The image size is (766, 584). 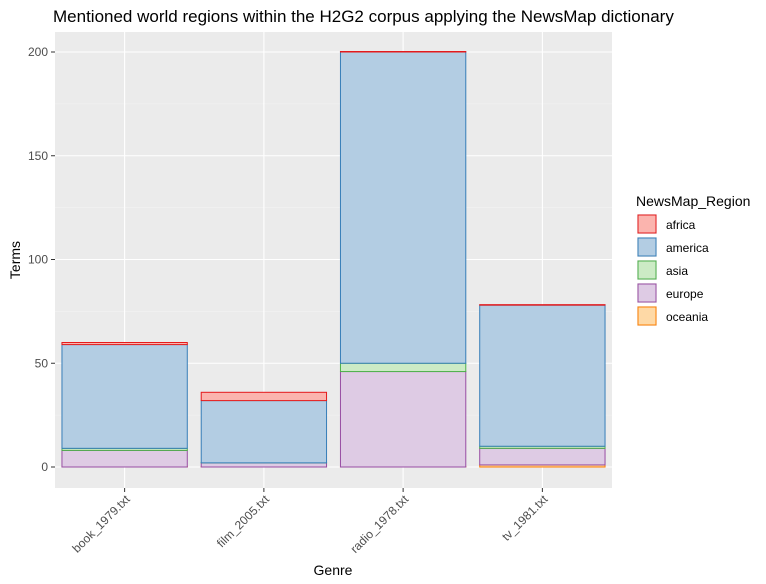 I want to click on x-tick-label: radio_1978.txt, so click(x=380, y=524).